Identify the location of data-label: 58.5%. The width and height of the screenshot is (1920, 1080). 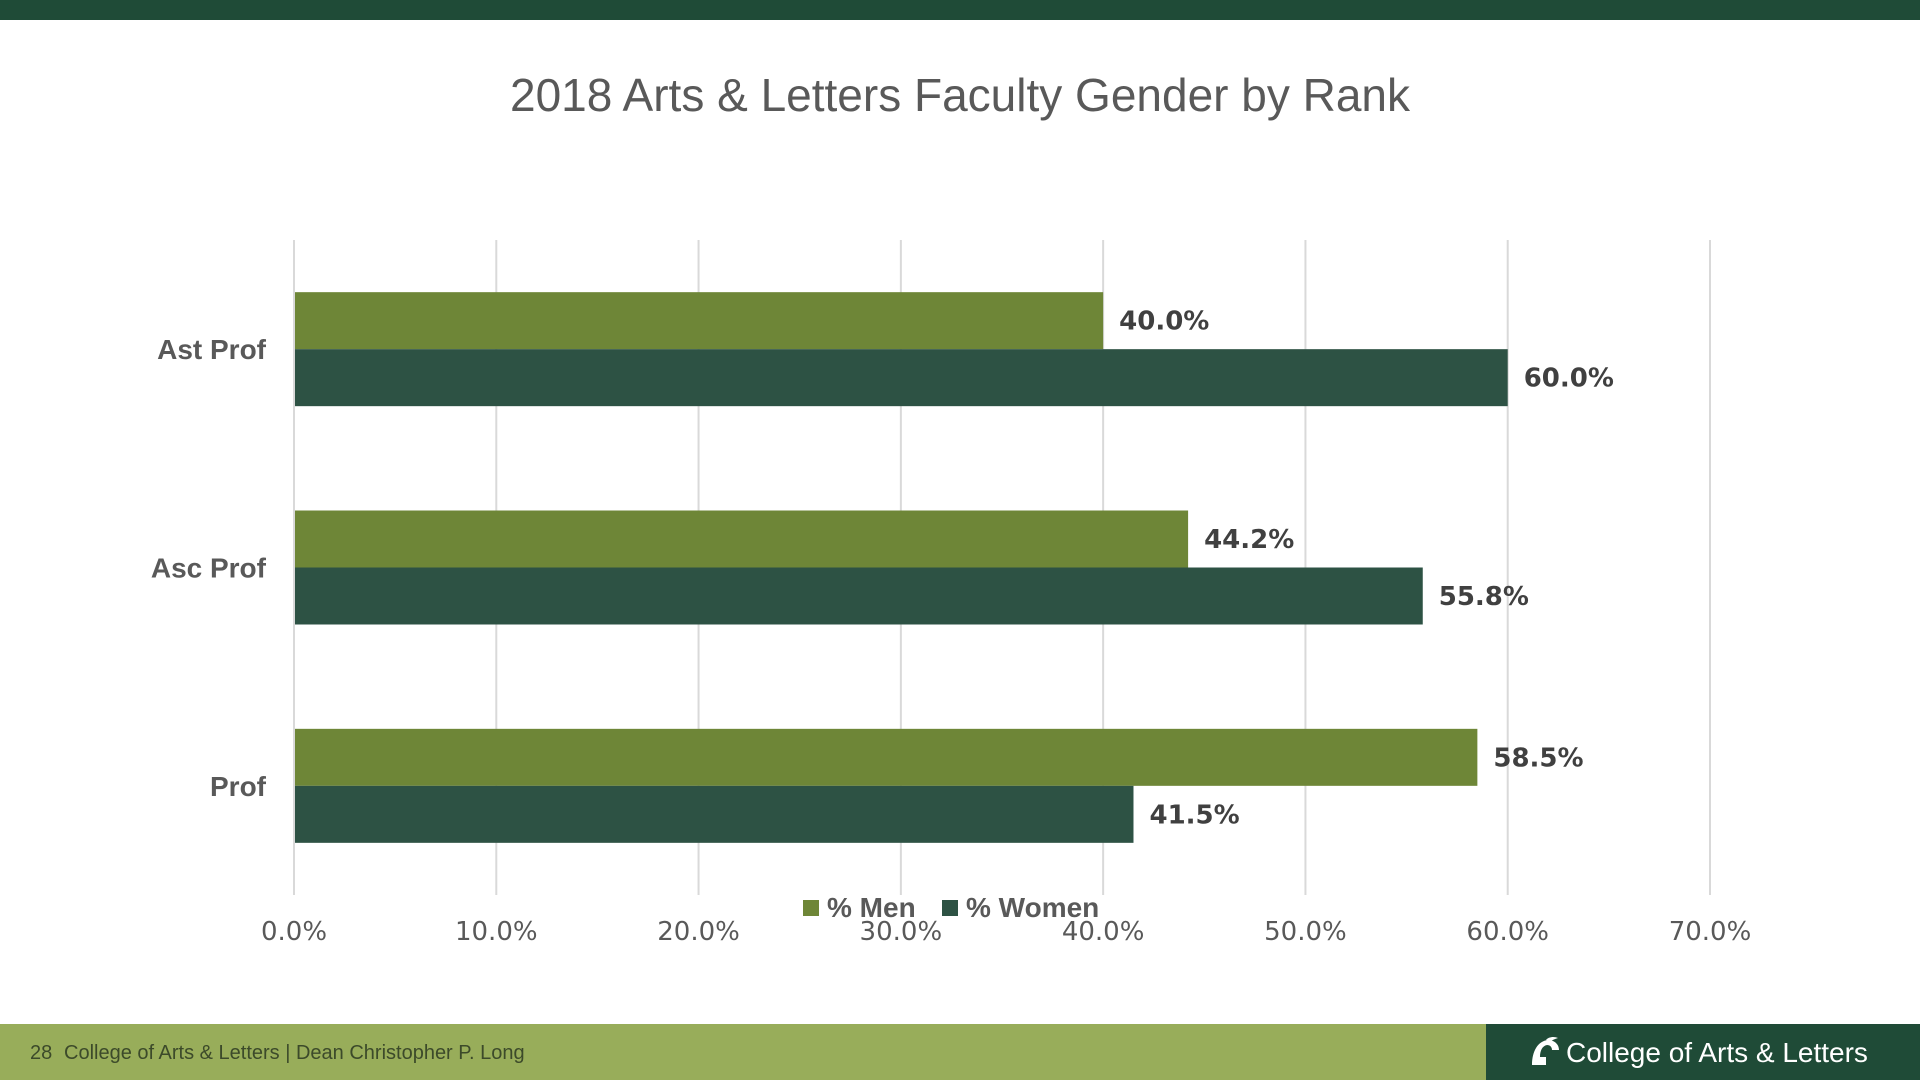
(1538, 758).